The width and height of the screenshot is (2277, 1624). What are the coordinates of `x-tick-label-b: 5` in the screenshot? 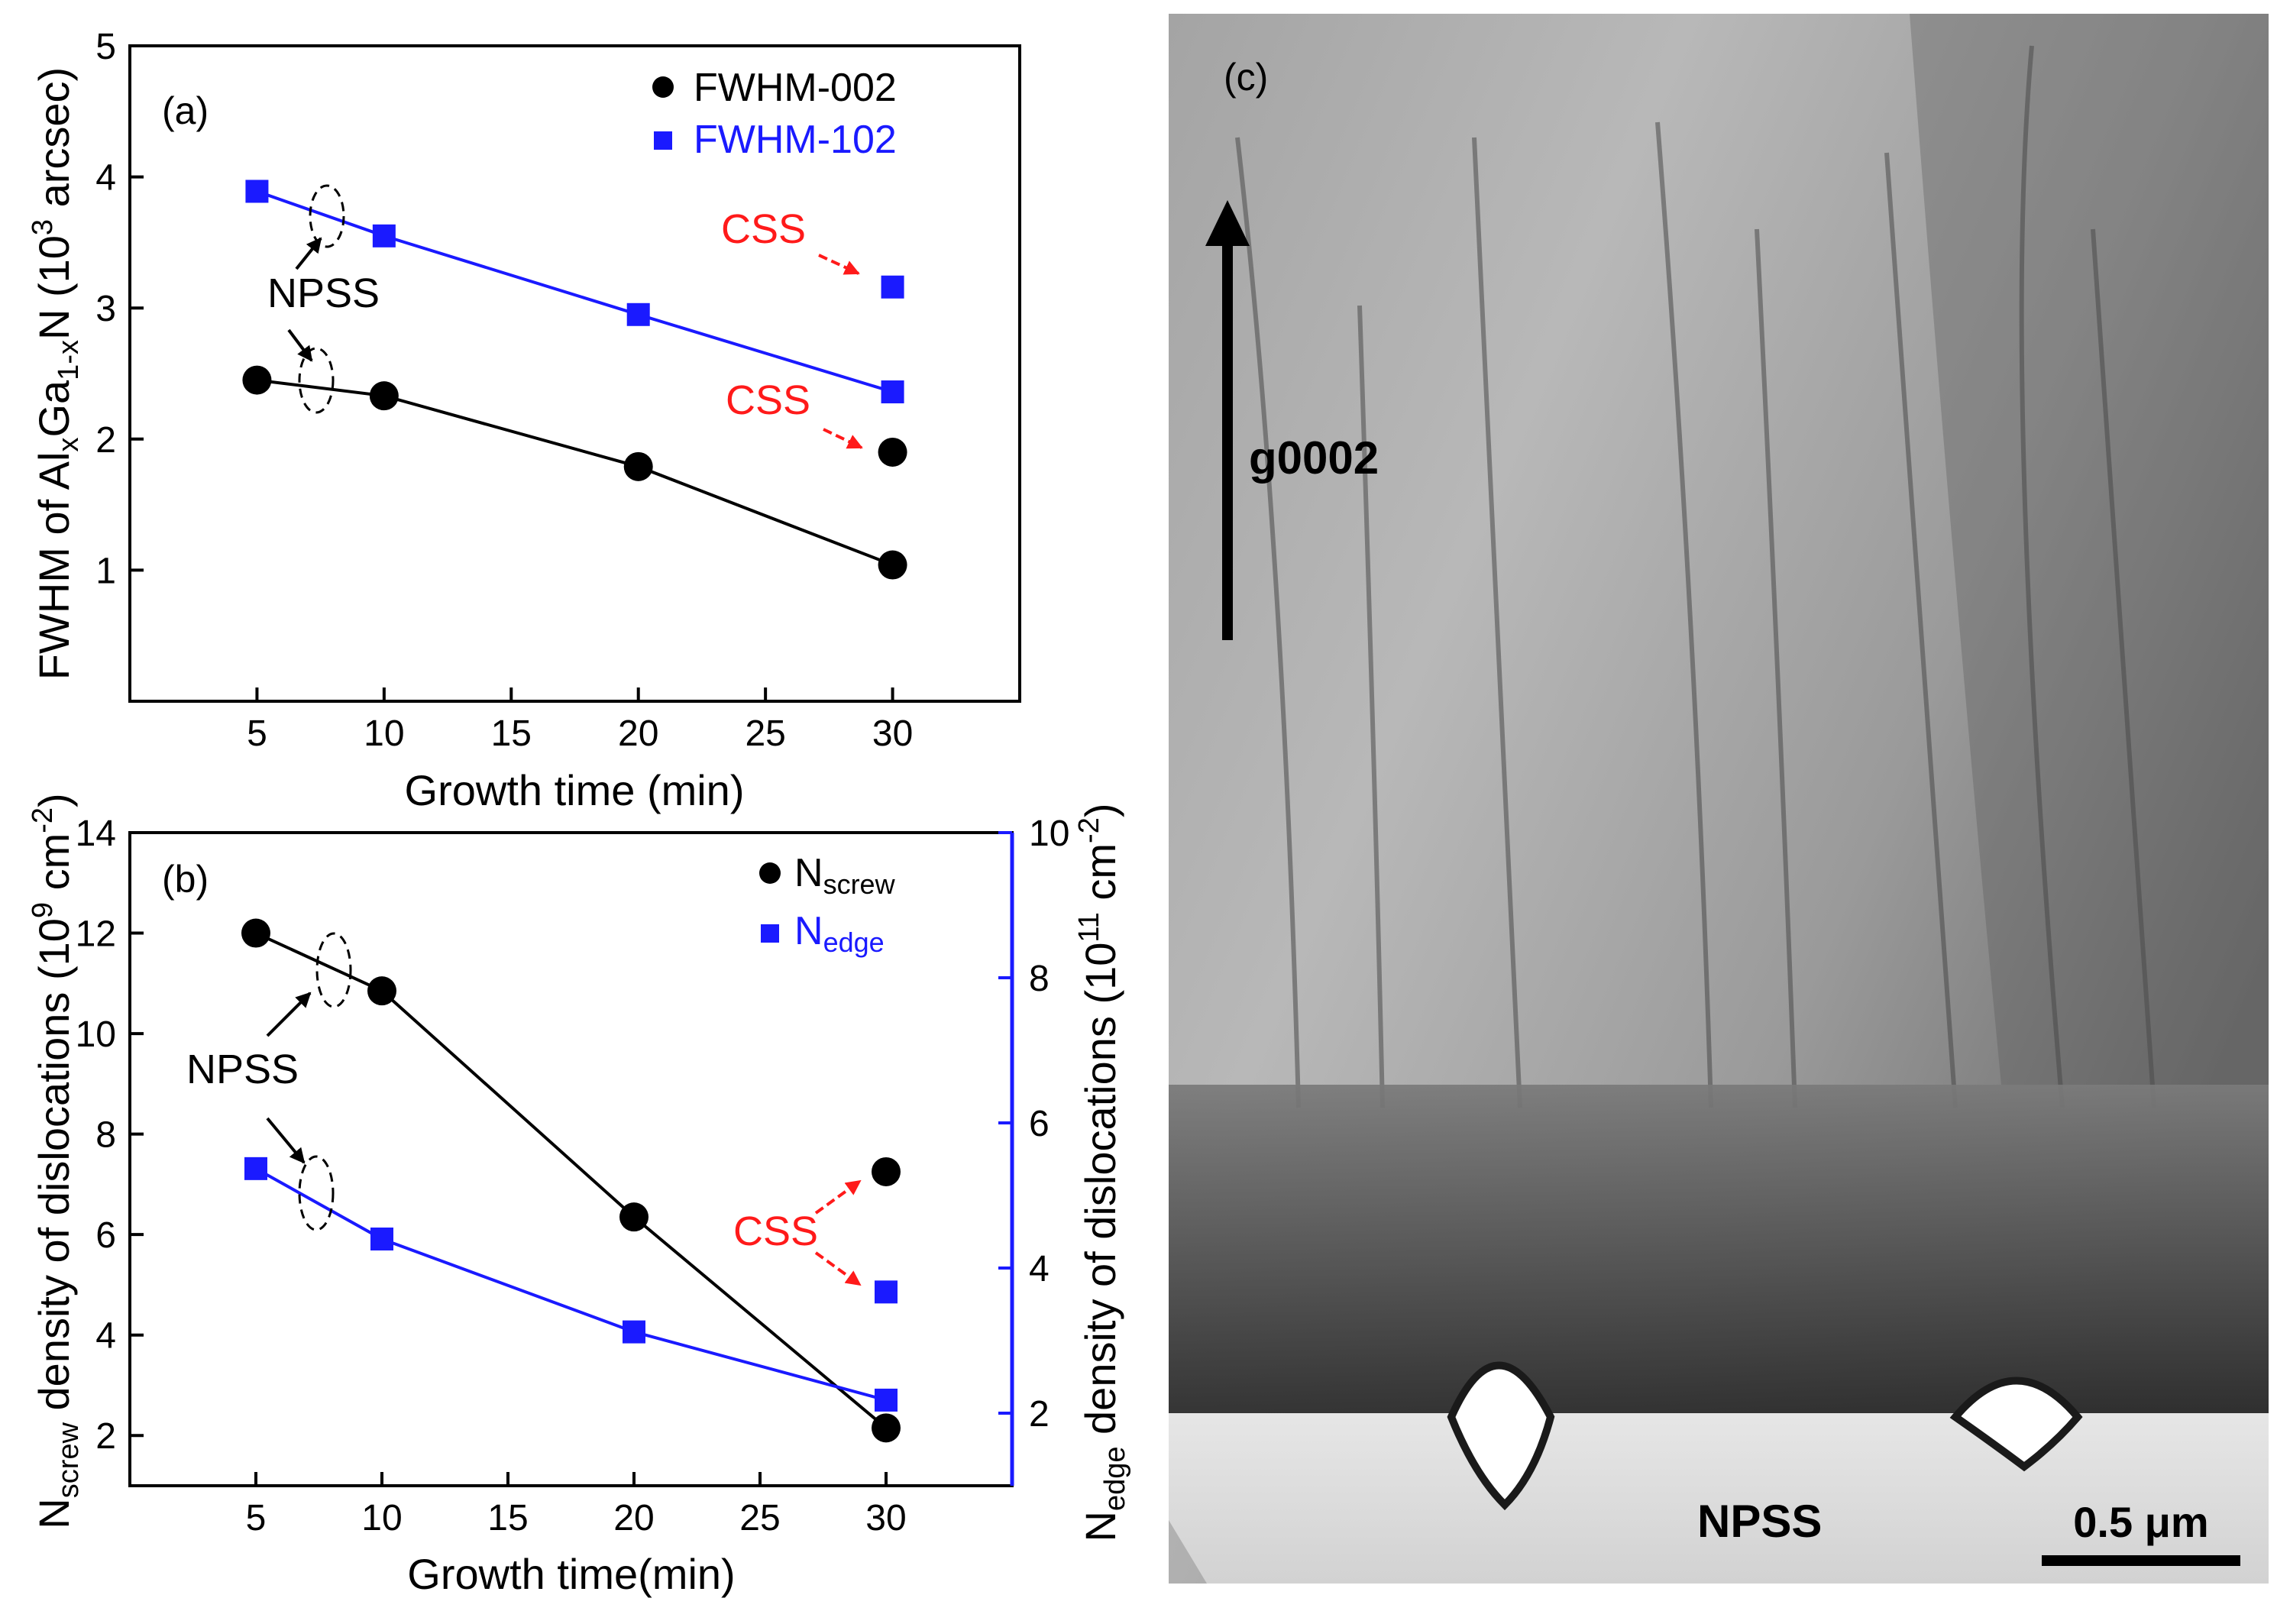 It's located at (256, 1518).